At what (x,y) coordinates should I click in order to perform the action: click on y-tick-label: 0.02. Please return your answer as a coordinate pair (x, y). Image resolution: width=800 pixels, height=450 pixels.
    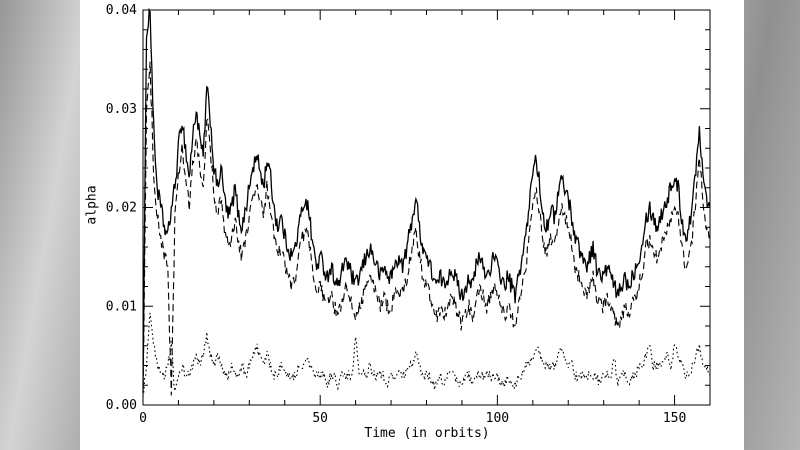
    Looking at the image, I should click on (121, 208).